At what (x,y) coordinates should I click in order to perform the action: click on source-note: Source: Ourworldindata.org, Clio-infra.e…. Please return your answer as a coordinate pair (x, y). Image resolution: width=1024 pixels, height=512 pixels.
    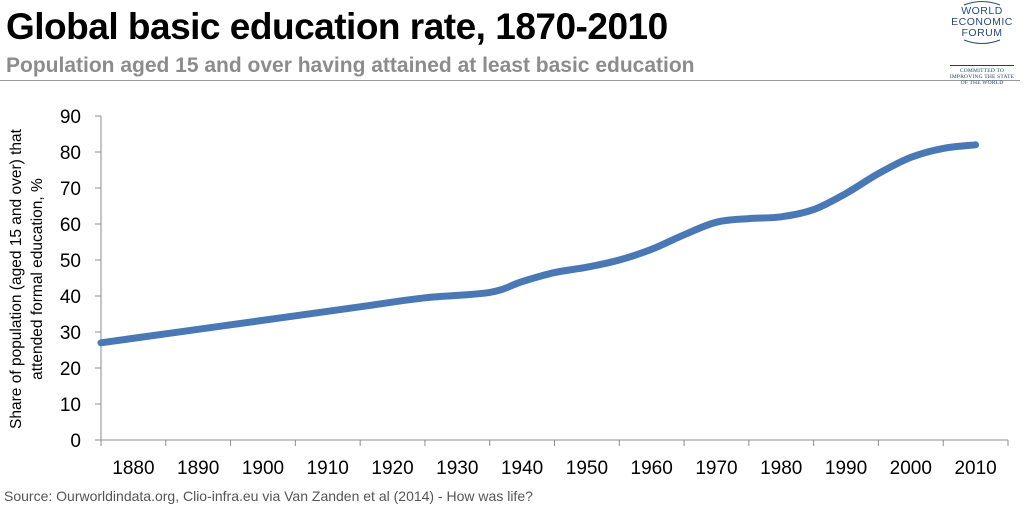
    Looking at the image, I should click on (268, 496).